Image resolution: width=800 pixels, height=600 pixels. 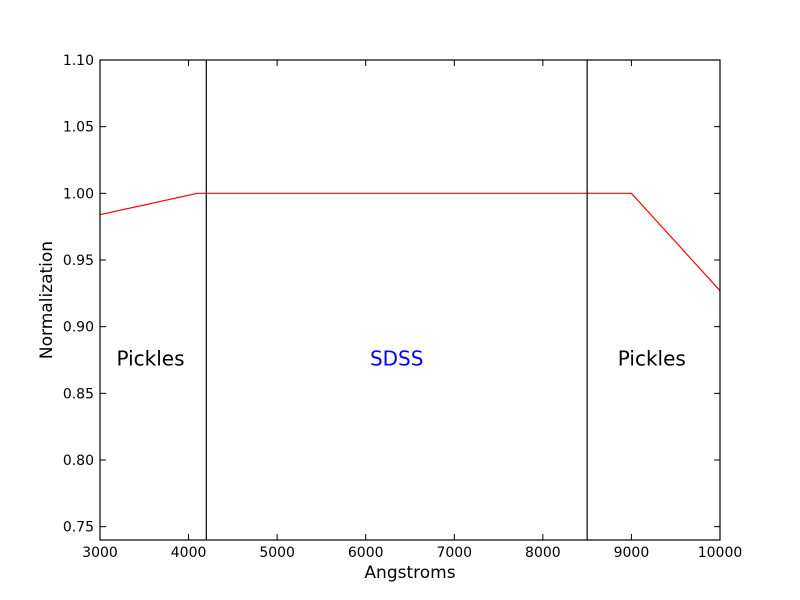 What do you see at coordinates (78, 528) in the screenshot?
I see `y-tick-label: 0.75` at bounding box center [78, 528].